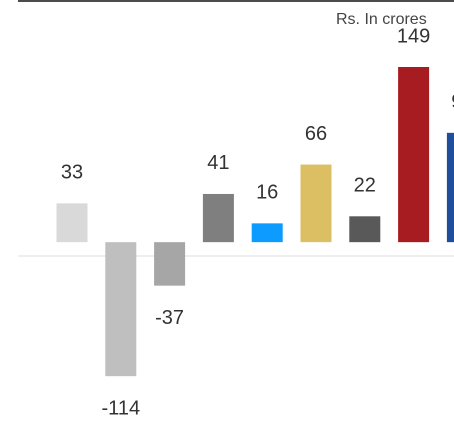 Image resolution: width=454 pixels, height=442 pixels. I want to click on value-label: 149, so click(413, 36).